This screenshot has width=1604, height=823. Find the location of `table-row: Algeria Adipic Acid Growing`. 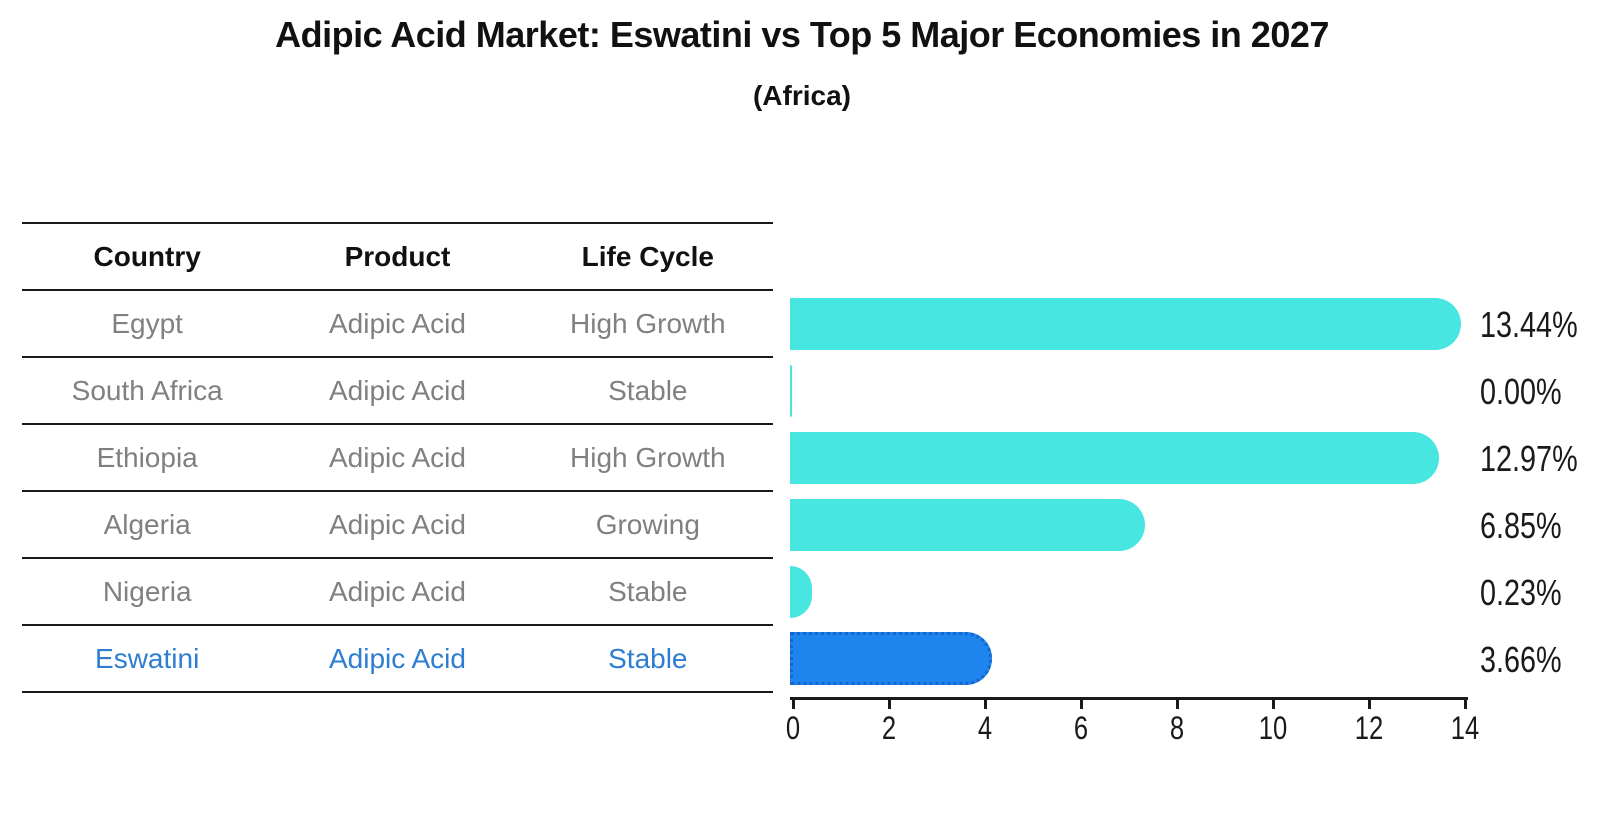

table-row: Algeria Adipic Acid Growing is located at coordinates (397, 525).